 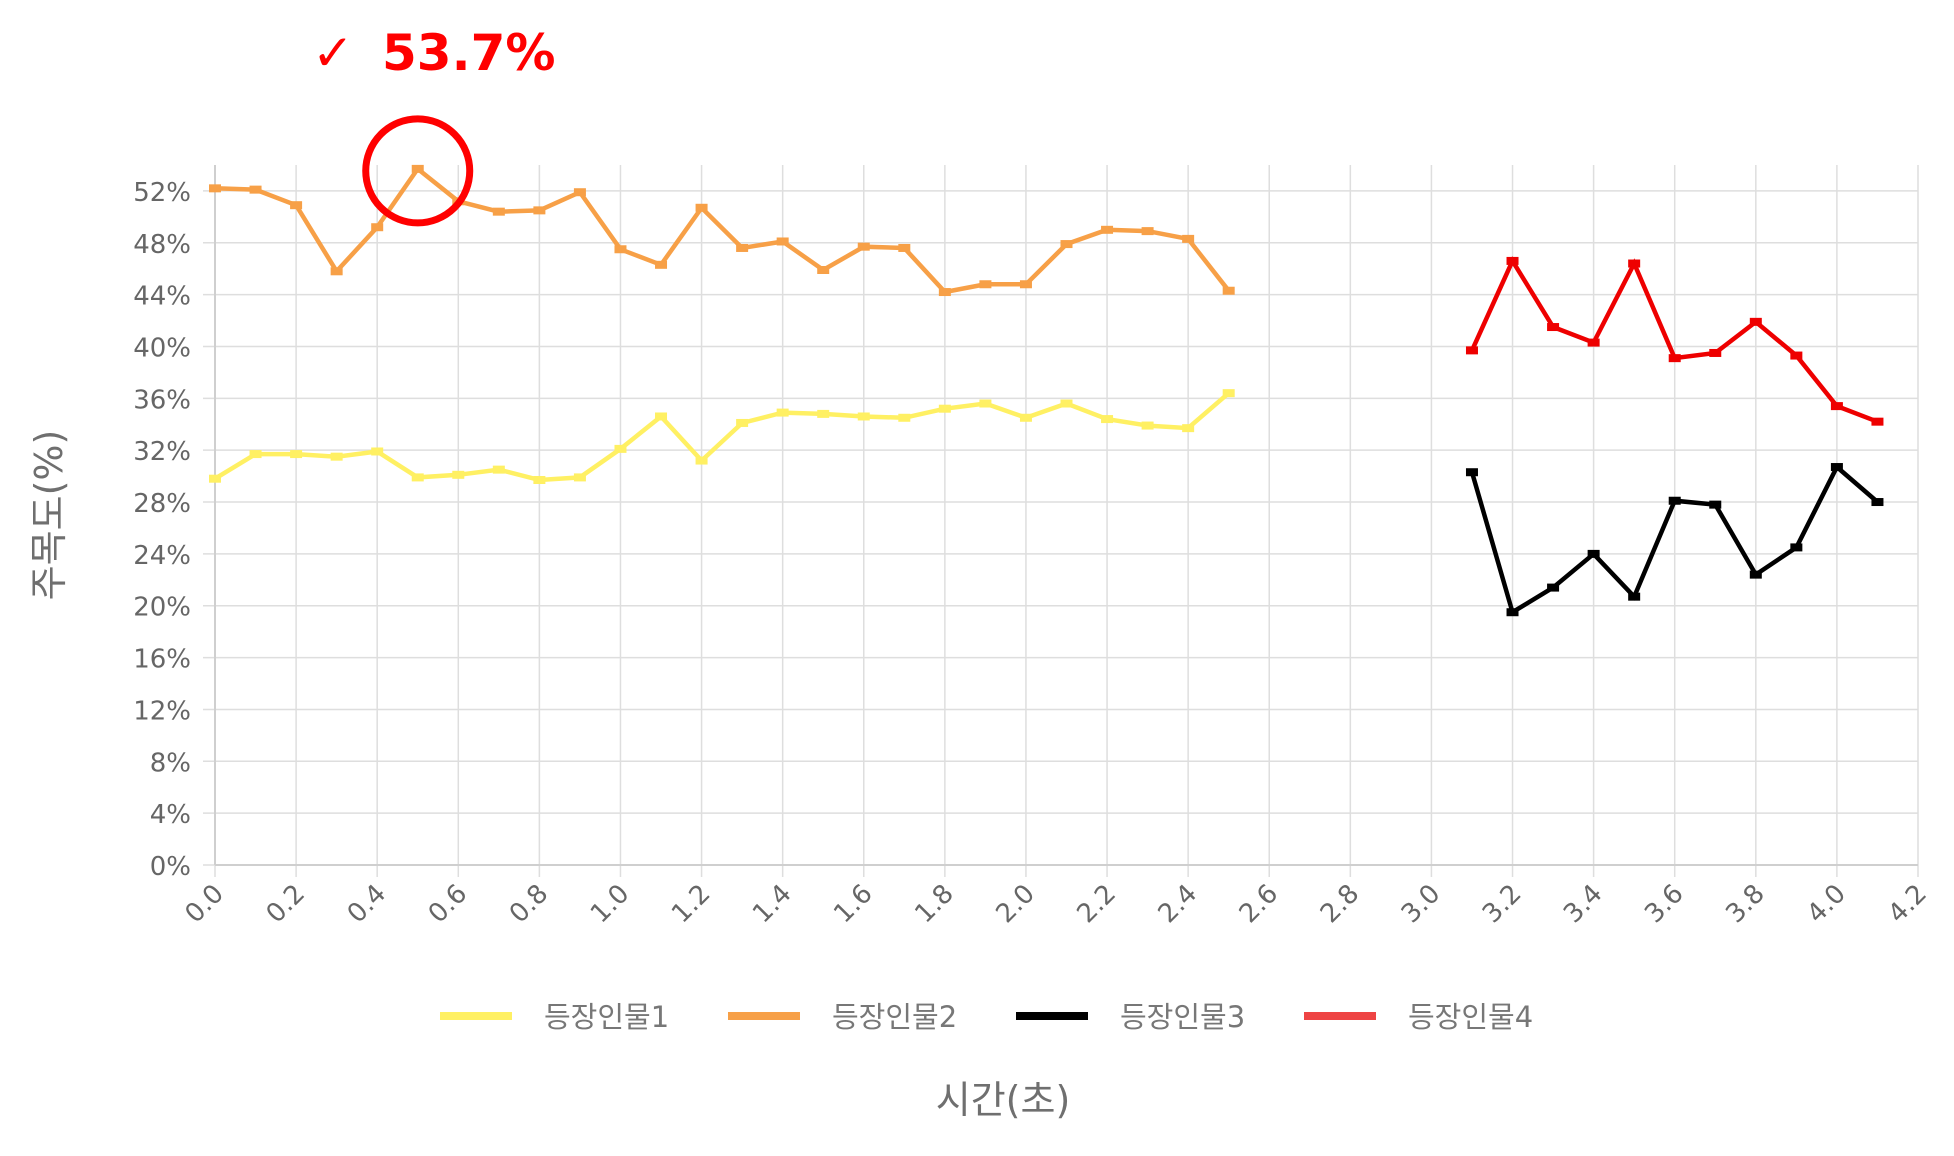 What do you see at coordinates (1674, 540) in the screenshot?
I see `series-등장인물3` at bounding box center [1674, 540].